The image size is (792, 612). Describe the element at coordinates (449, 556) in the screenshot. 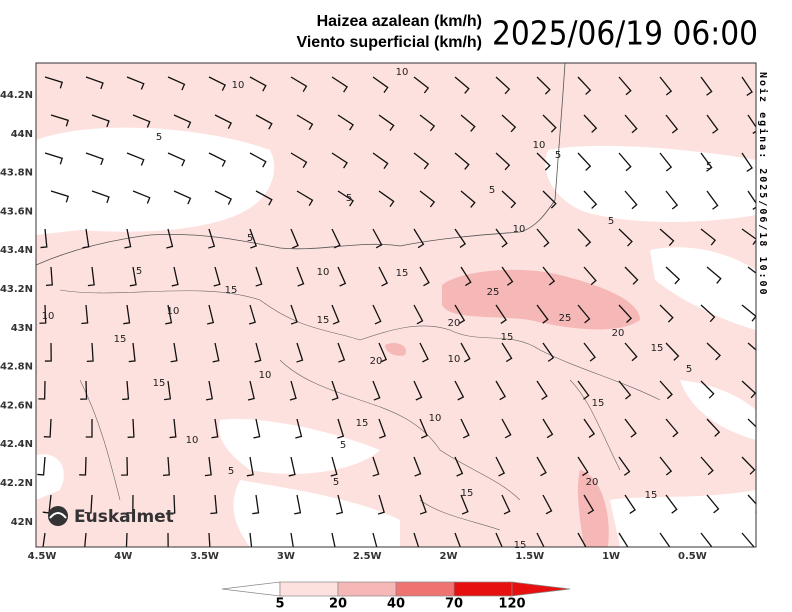

I see `x-axis-label: 2W` at that location.